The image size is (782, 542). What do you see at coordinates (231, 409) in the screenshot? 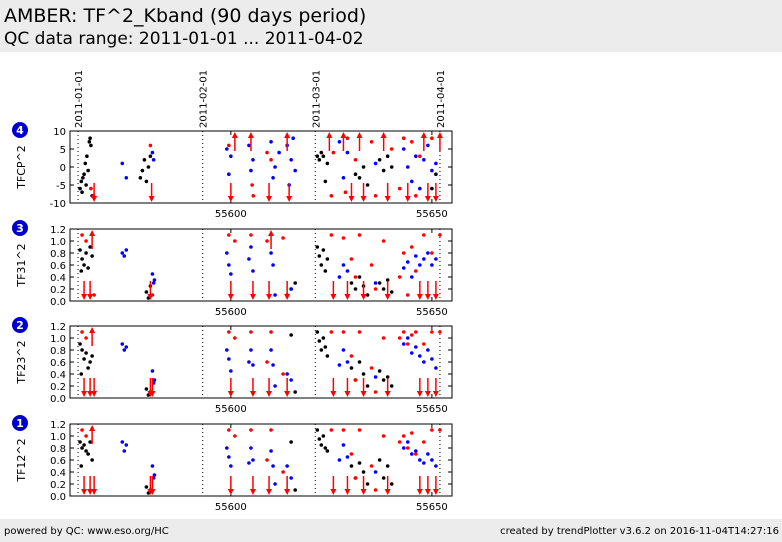
I see `x-tick-label: 55600` at bounding box center [231, 409].